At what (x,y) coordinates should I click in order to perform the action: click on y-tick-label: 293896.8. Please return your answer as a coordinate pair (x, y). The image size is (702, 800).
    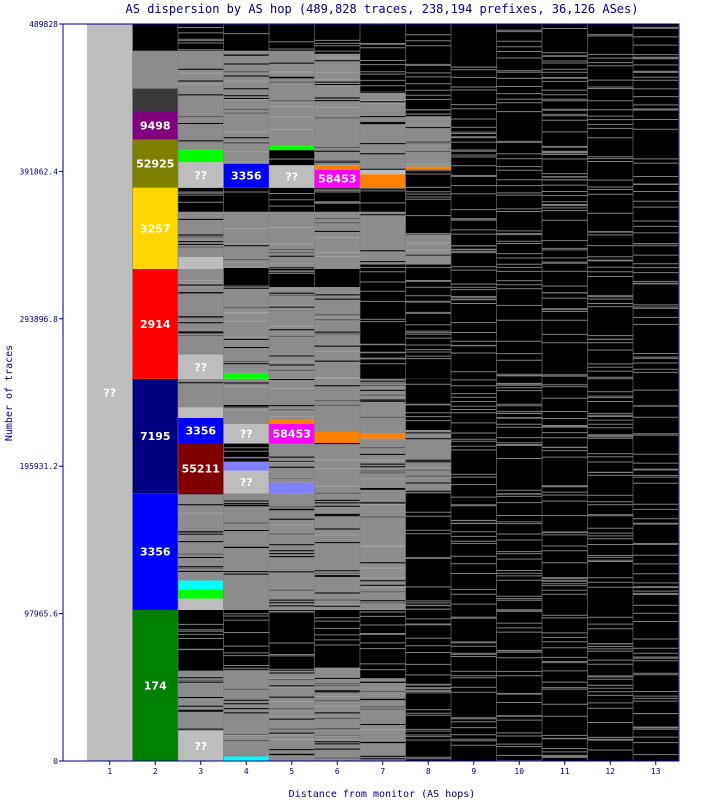
    Looking at the image, I should click on (38, 319).